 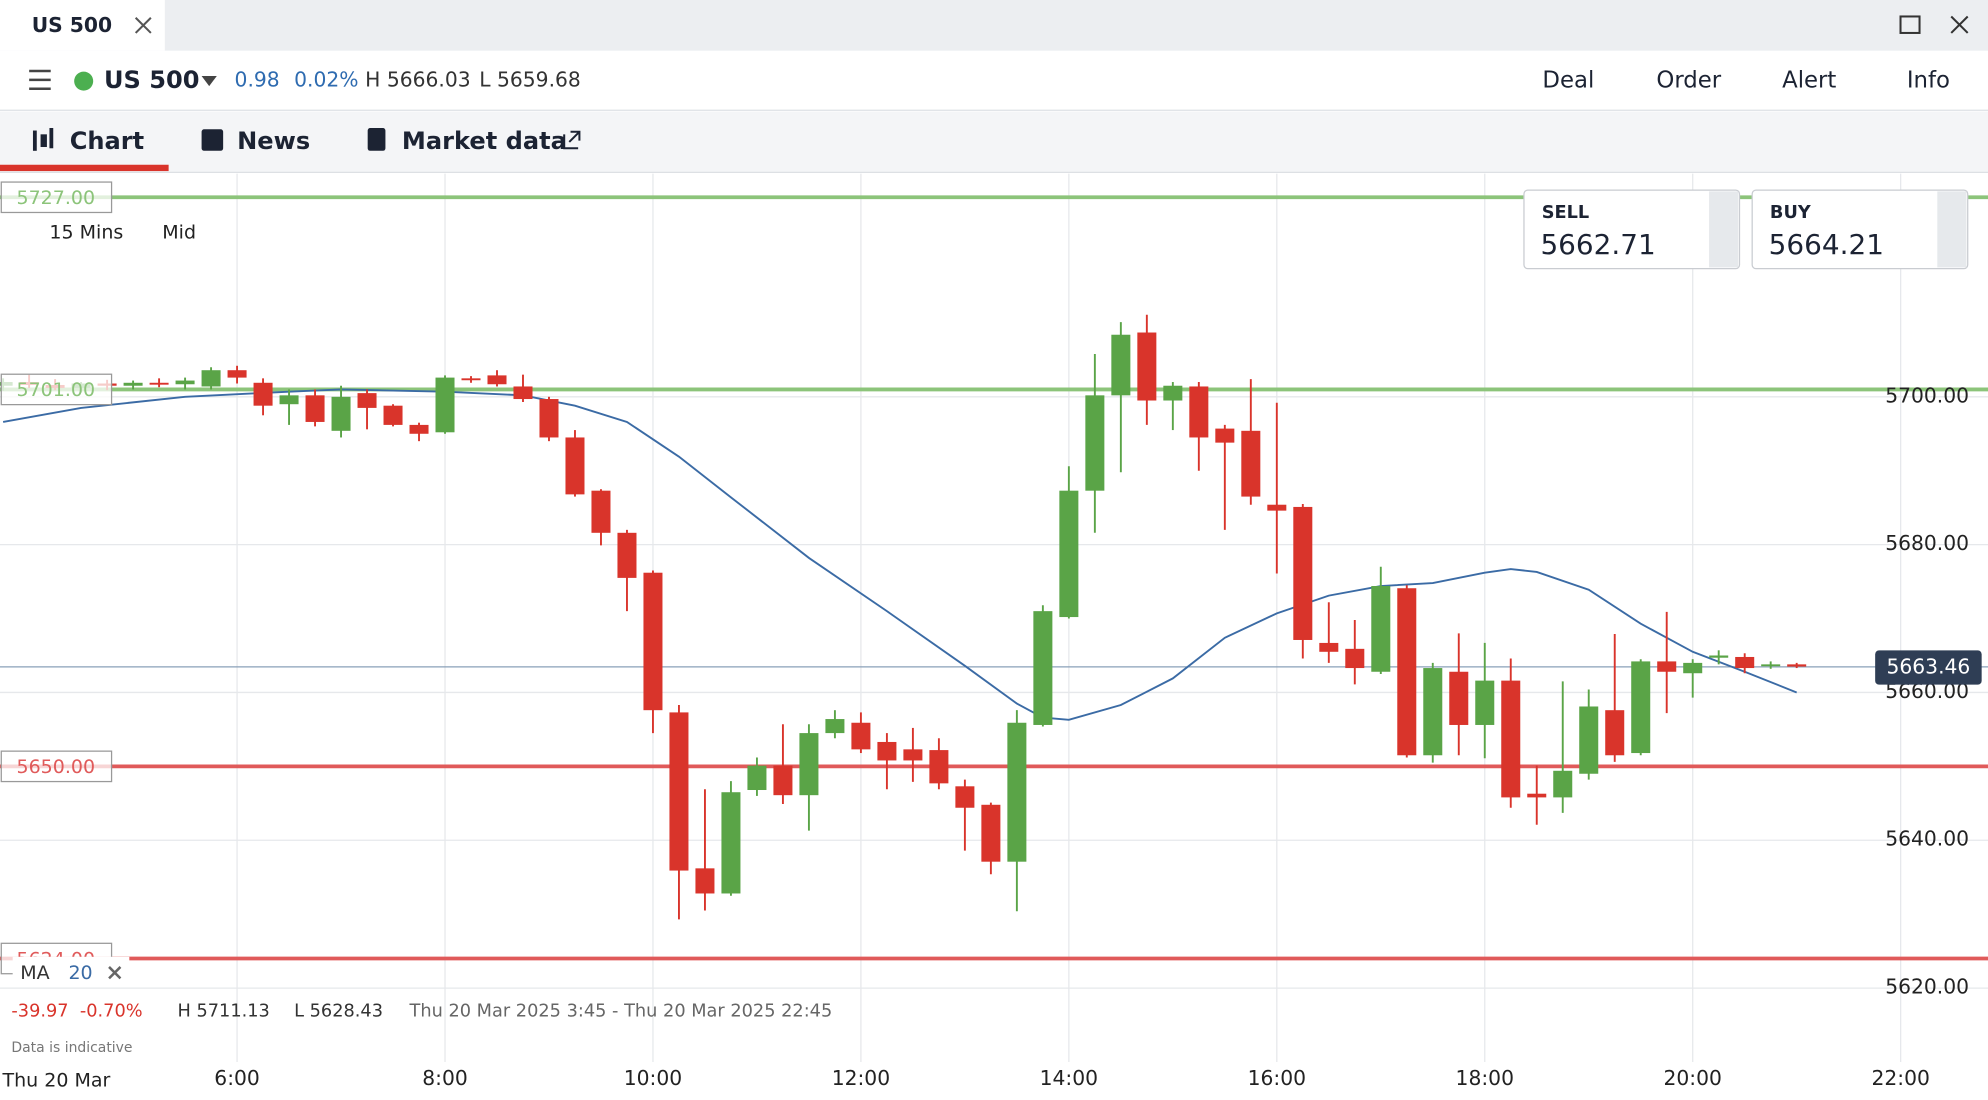 What do you see at coordinates (418, 80) in the screenshot?
I see `high: H 5666.03` at bounding box center [418, 80].